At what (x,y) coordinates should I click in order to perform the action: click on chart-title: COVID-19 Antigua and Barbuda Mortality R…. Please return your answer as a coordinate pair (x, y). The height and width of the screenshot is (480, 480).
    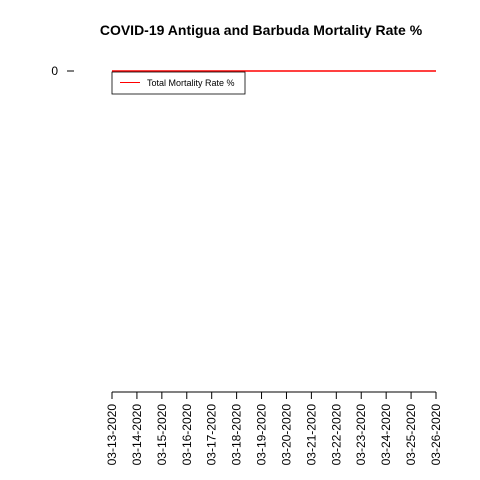
    Looking at the image, I should click on (261, 30).